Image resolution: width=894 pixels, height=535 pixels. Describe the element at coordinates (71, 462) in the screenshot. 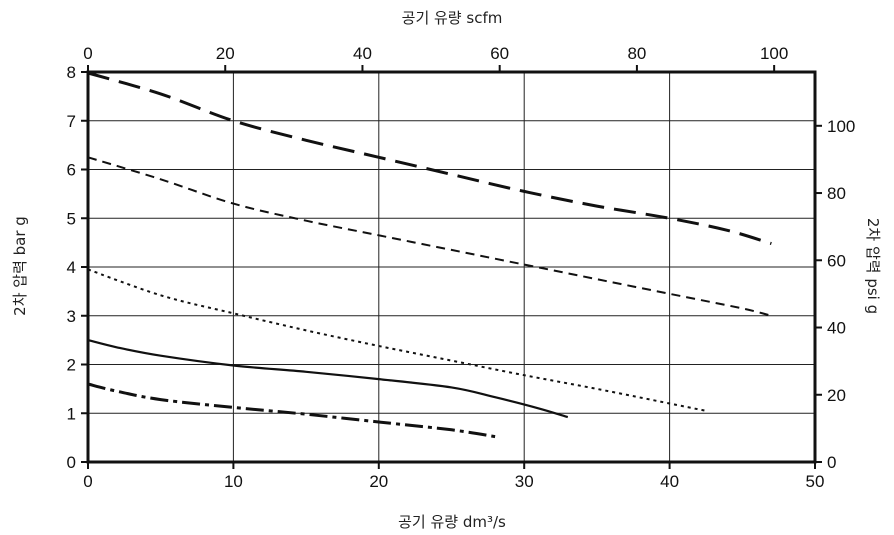

I see `y-tick-label: 0` at that location.